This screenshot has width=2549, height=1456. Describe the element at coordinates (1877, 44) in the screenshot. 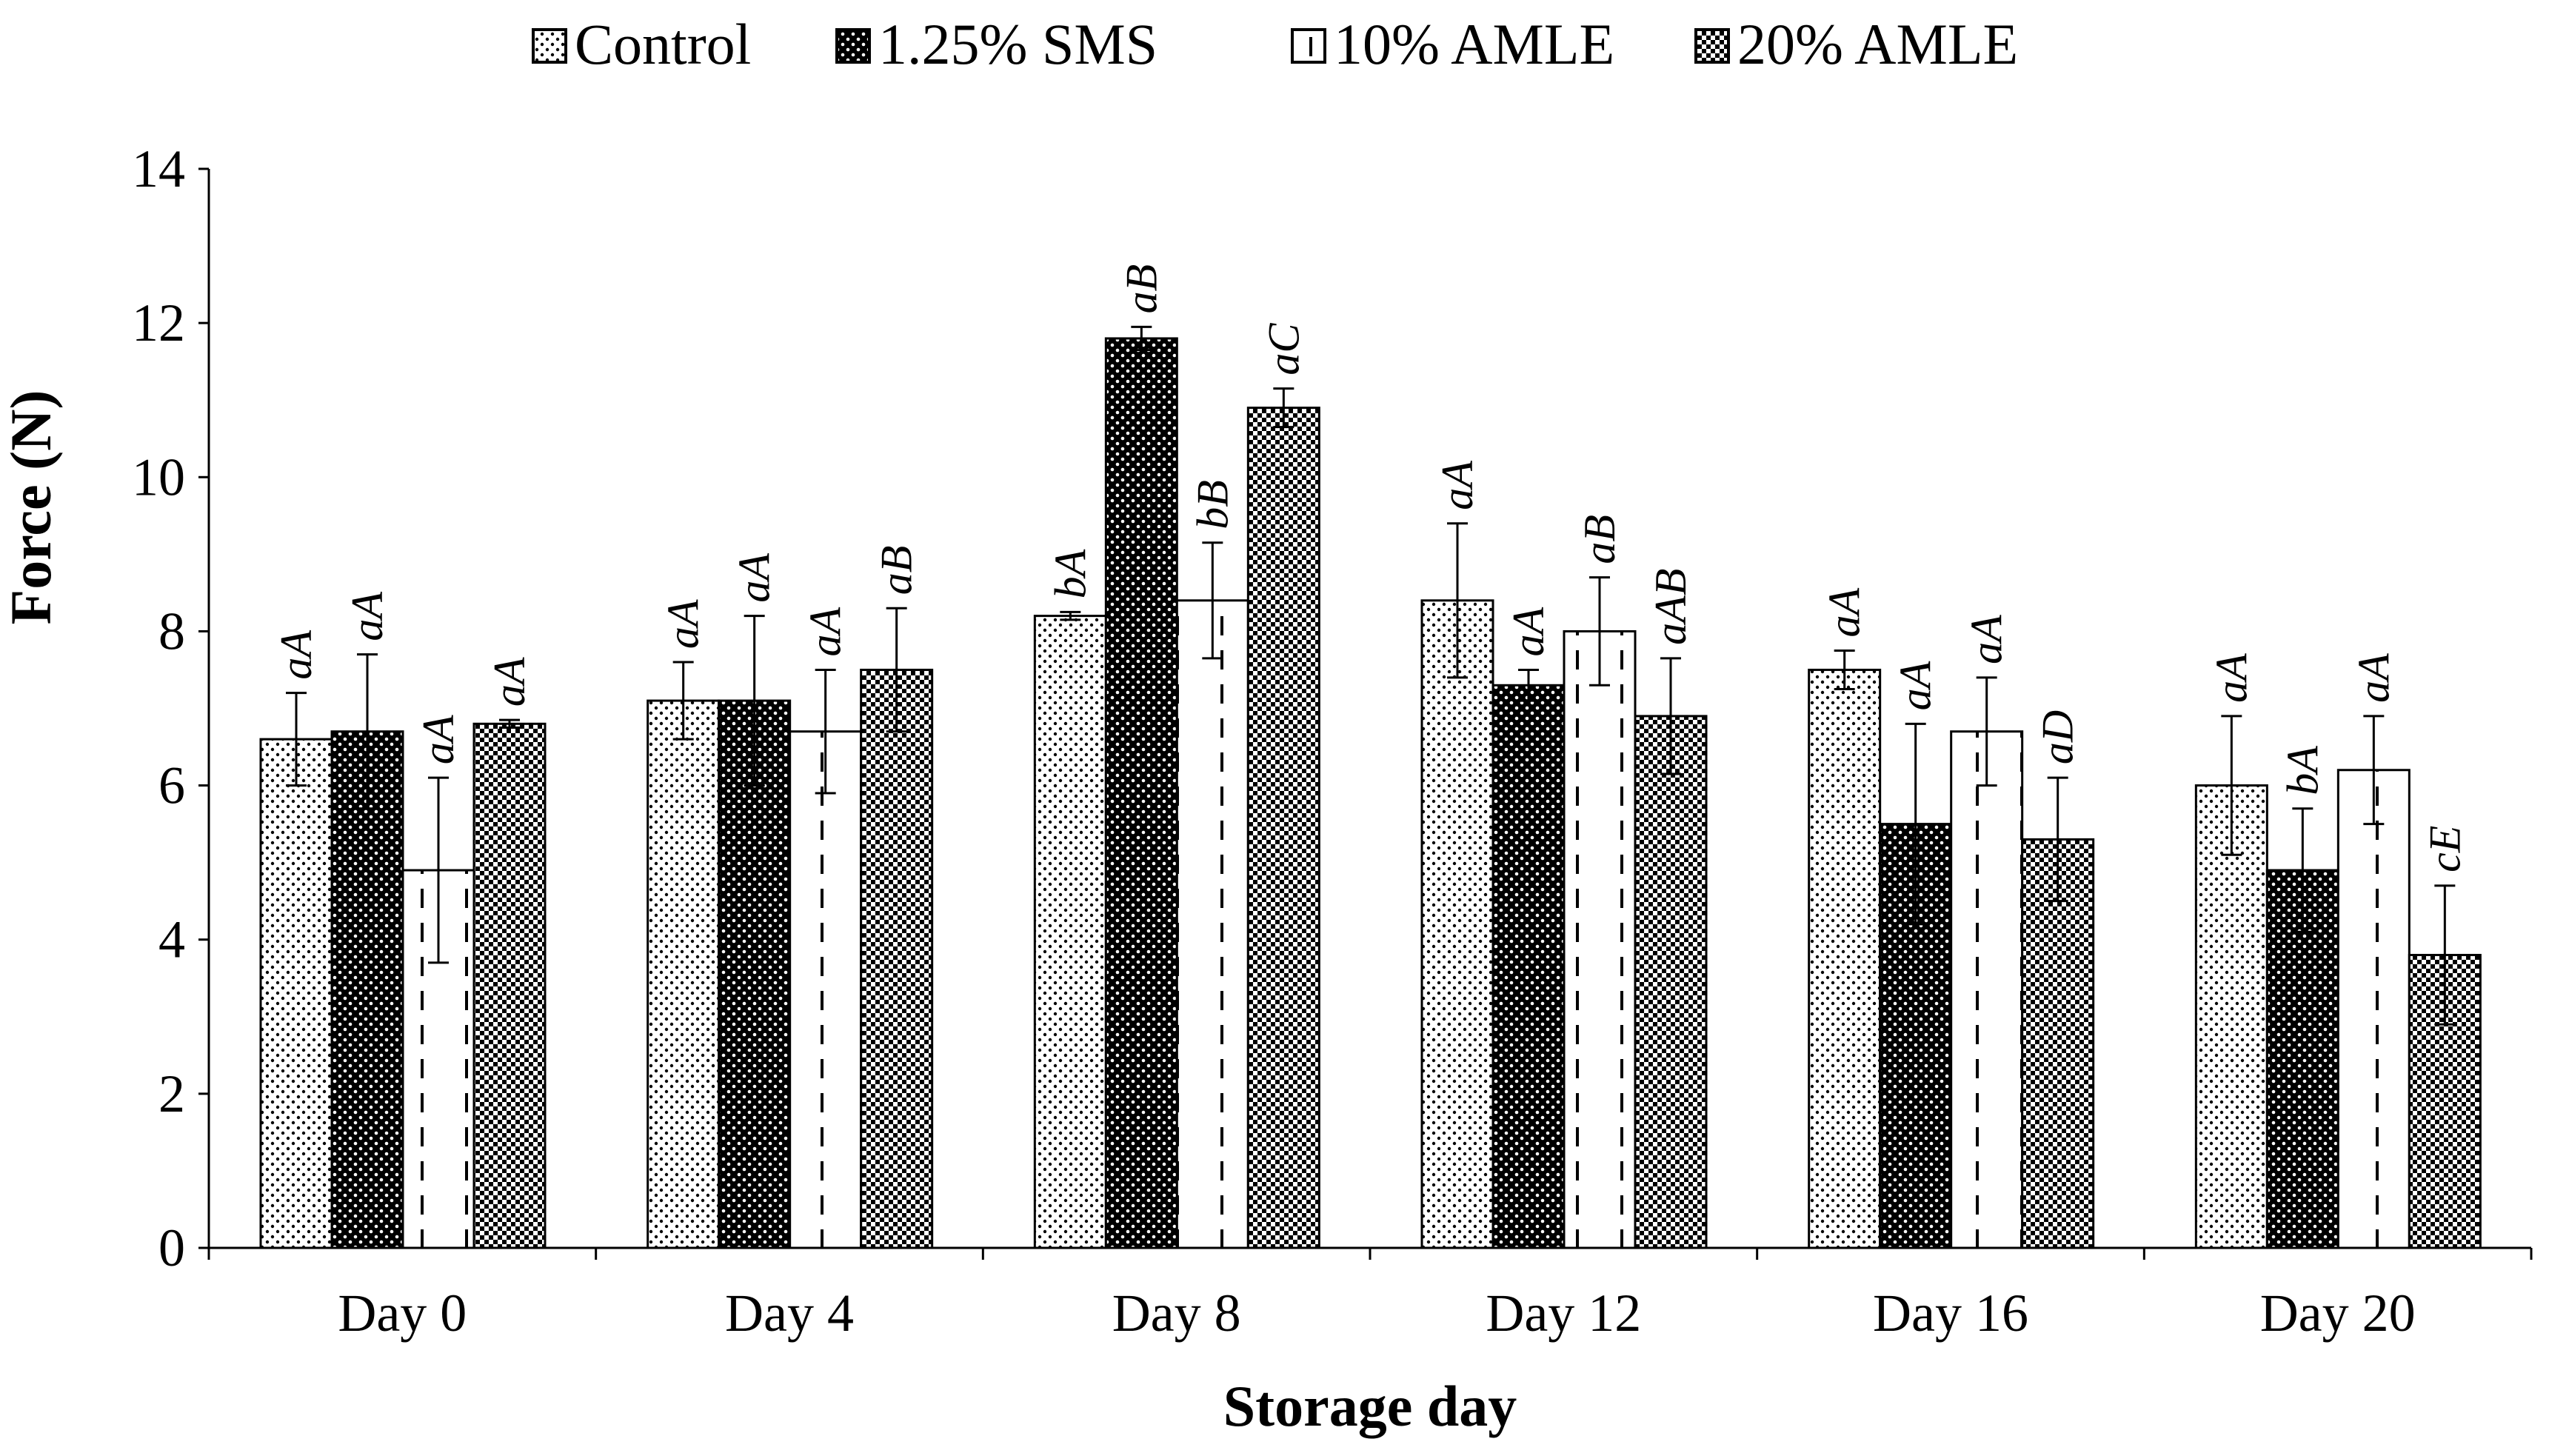

I see `legend-label: 20% AMLE` at that location.